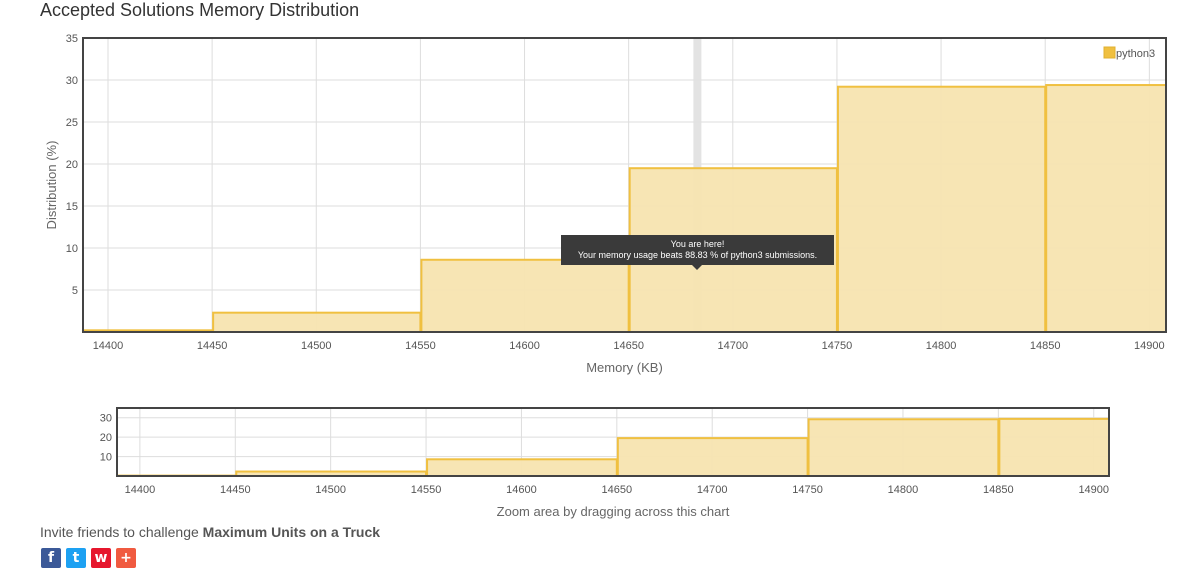 The height and width of the screenshot is (570, 1183). Describe the element at coordinates (88, 558) in the screenshot. I see `share-buttons: f t w +` at that location.